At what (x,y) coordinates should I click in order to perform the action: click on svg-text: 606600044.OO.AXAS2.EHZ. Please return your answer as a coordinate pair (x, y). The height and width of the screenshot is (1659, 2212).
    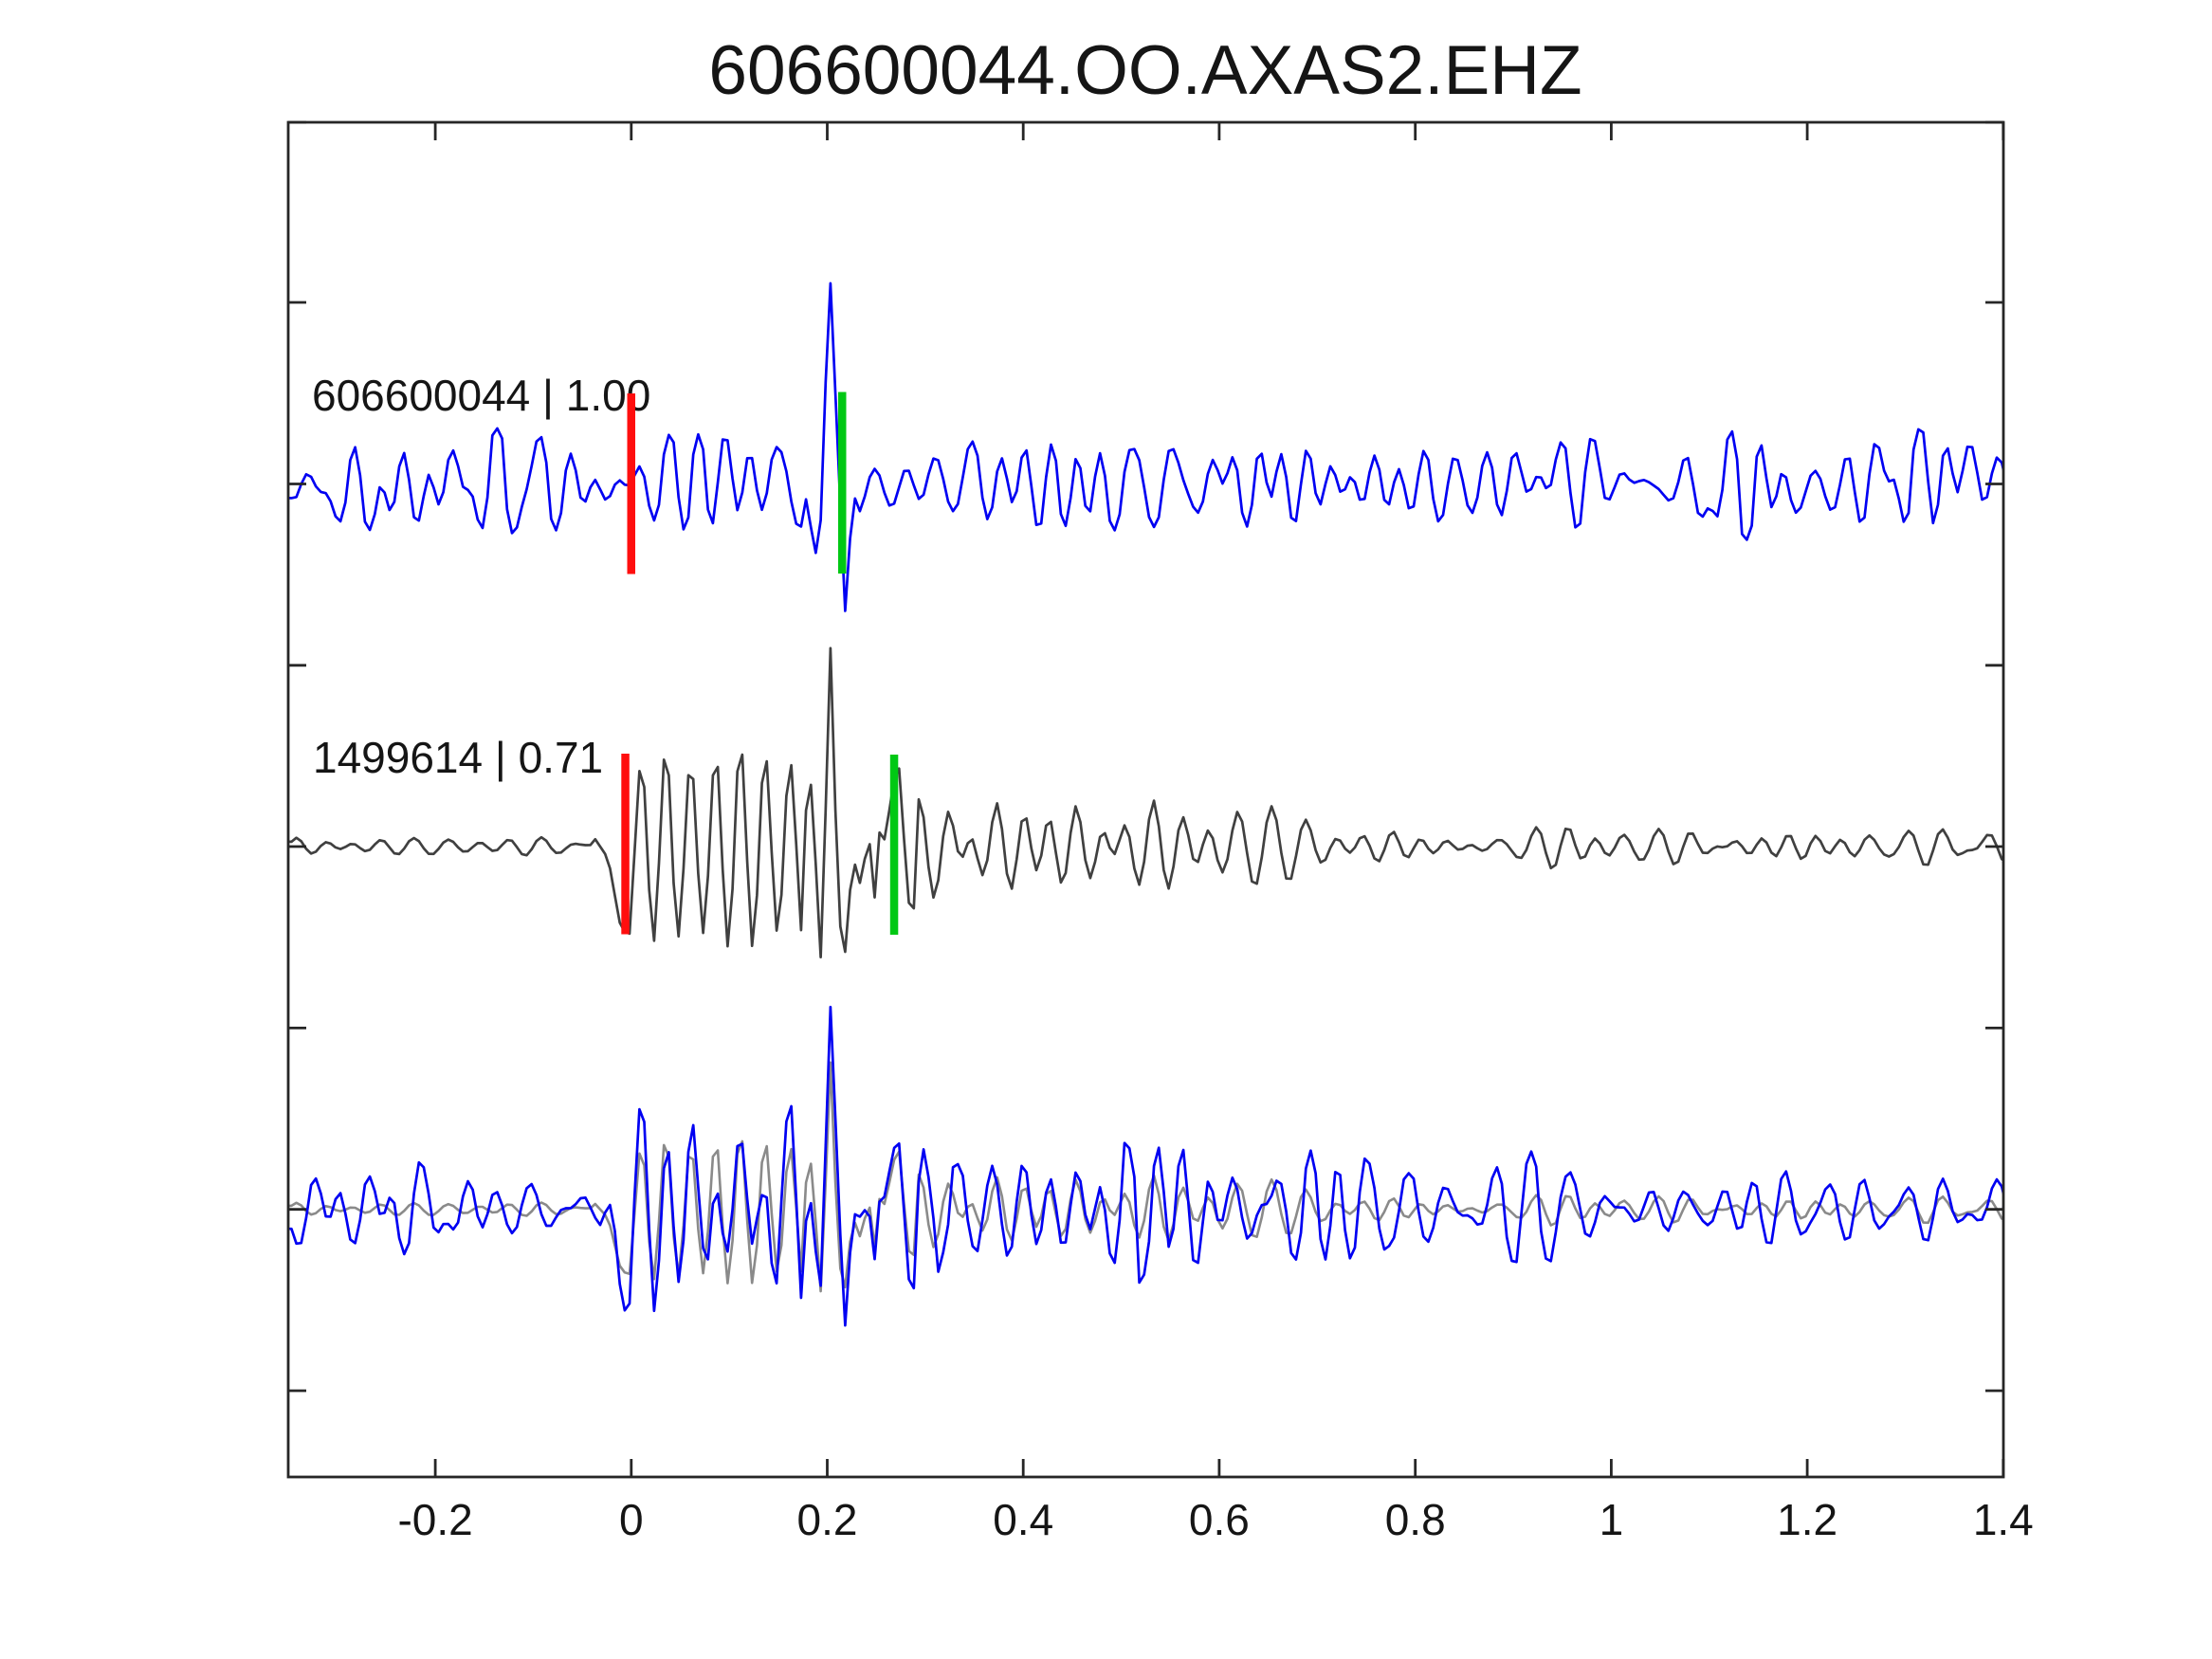
    Looking at the image, I should click on (1144, 70).